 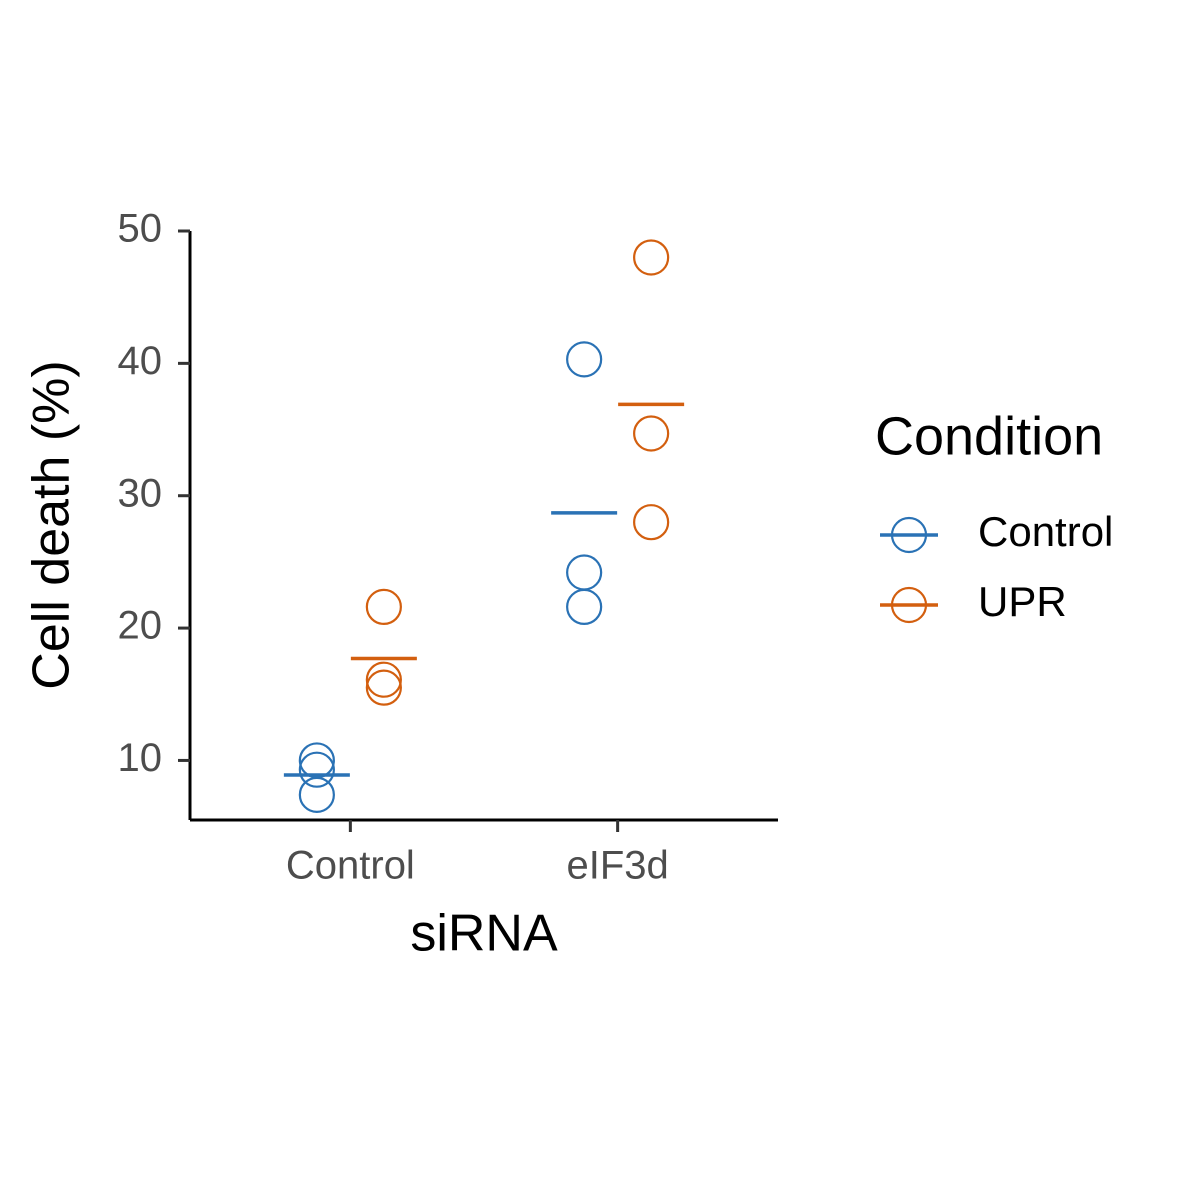 I want to click on x-tick-label: eIF3d, so click(x=617, y=866).